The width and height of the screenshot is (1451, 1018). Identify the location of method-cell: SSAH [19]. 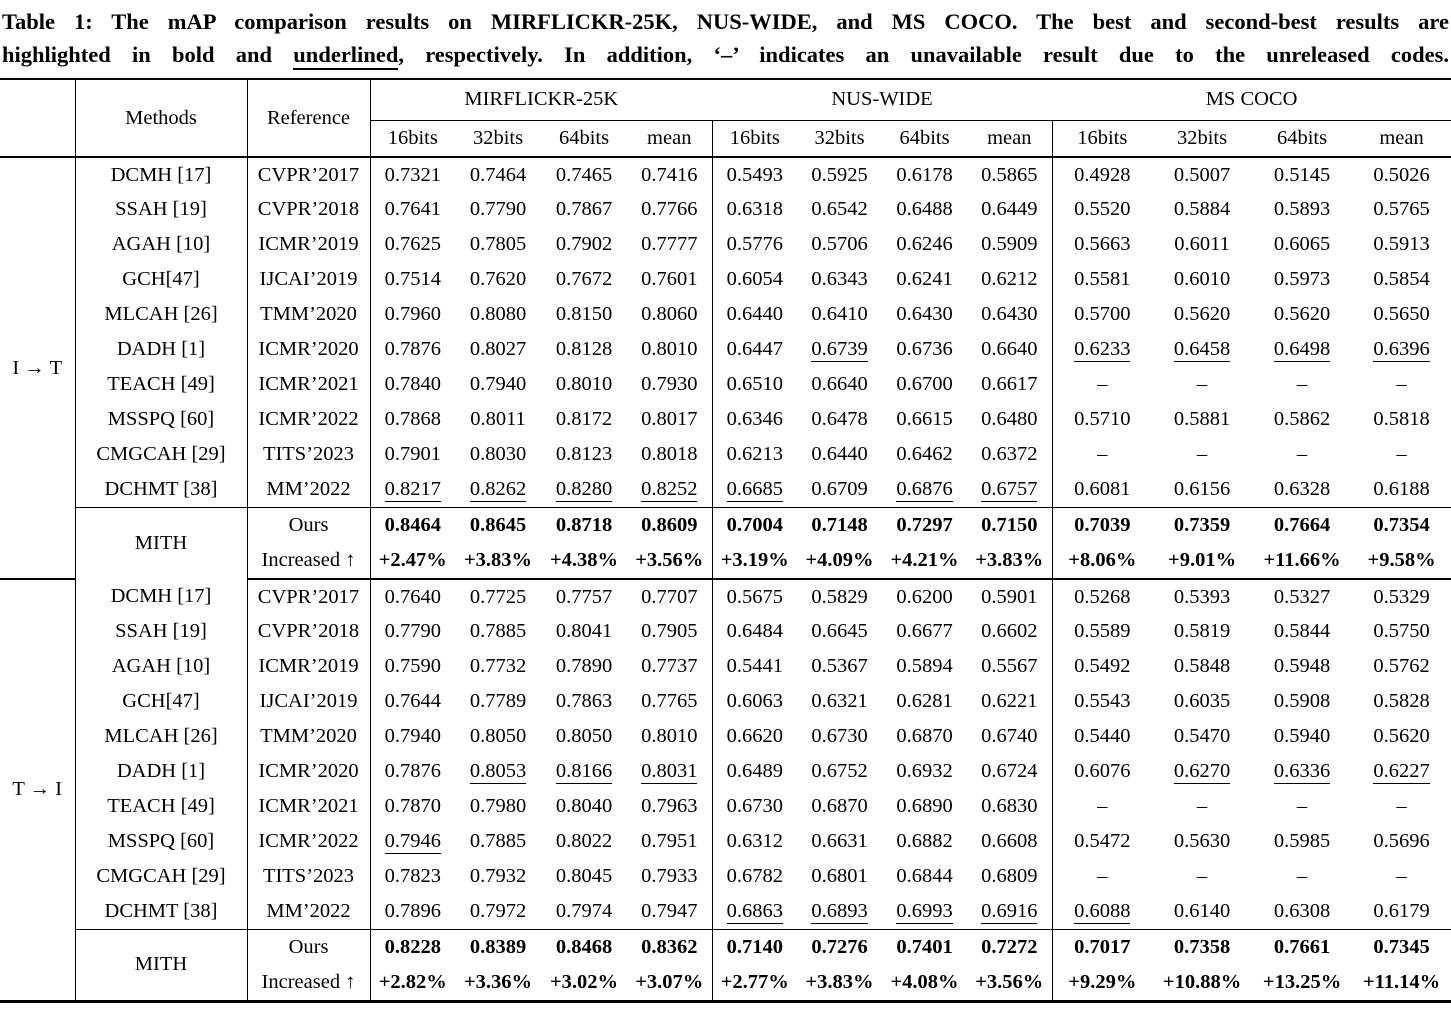
(160, 209).